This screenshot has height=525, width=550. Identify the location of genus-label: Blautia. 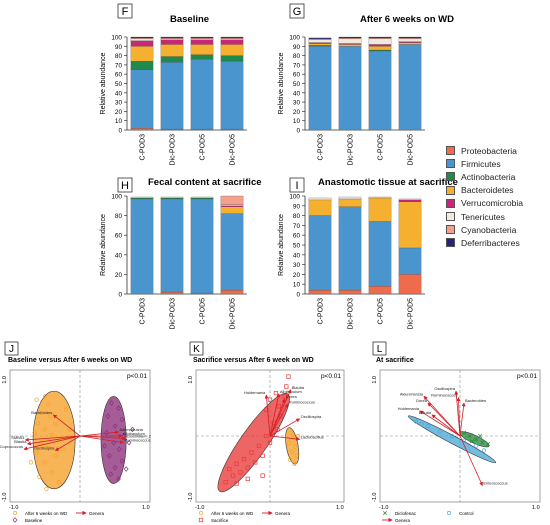
(298, 387).